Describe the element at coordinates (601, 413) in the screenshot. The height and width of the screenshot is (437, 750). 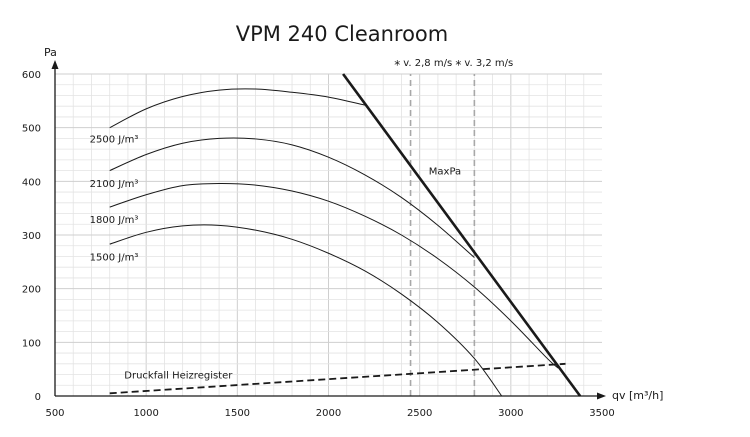
I see `x-tick-label: 3500` at that location.